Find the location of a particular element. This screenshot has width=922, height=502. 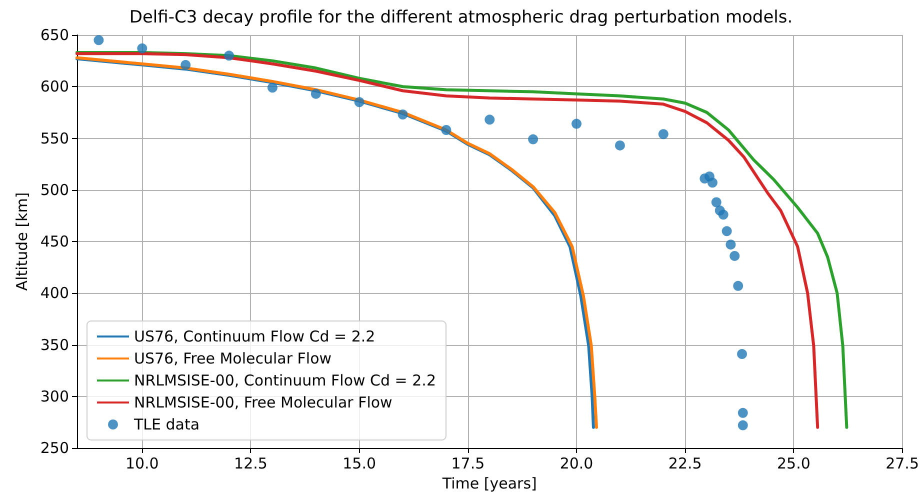

y-tick-label: 350 is located at coordinates (54, 345).